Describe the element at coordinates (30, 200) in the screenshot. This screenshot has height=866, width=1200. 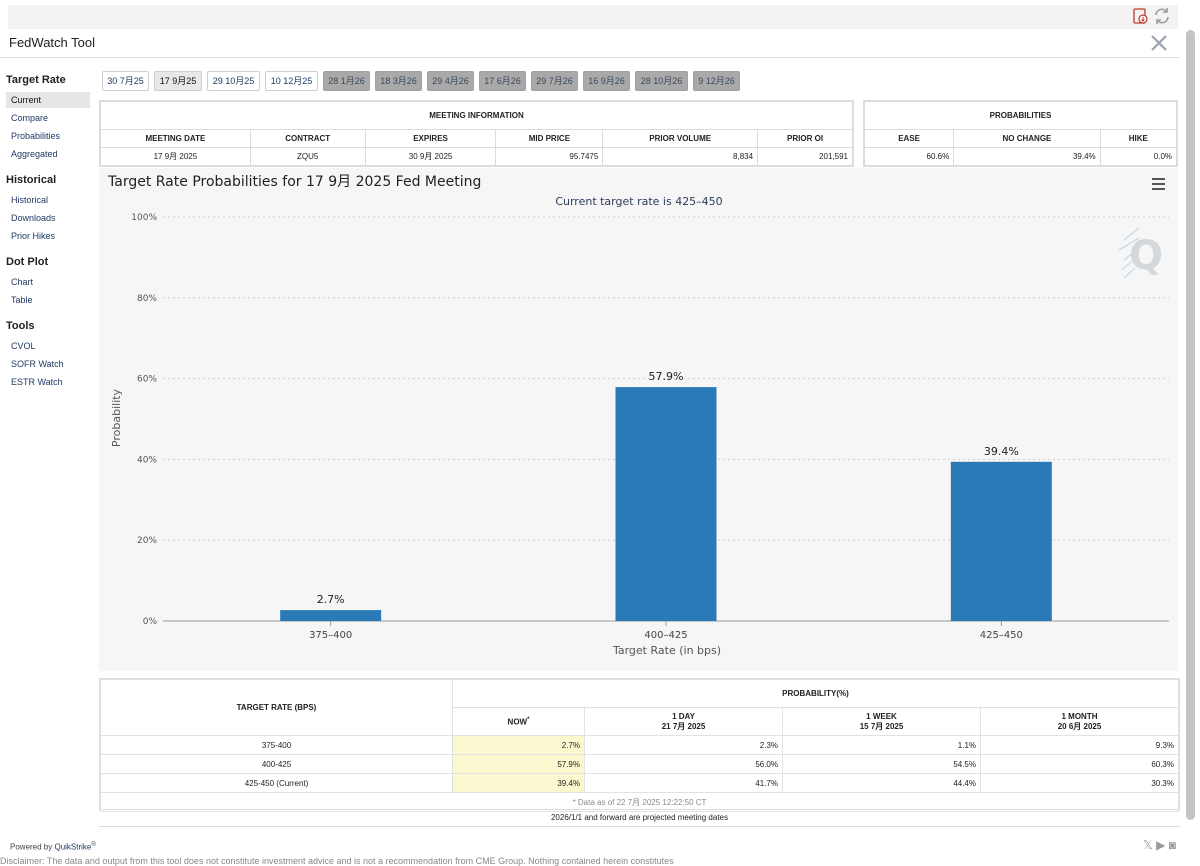
I see `sidebar-item-historical: Historical` at that location.